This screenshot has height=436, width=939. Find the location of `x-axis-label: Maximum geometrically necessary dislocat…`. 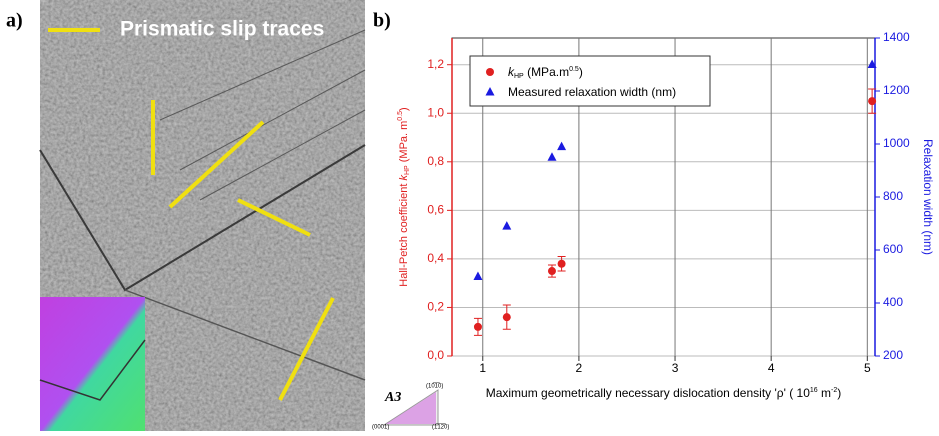

x-axis-label: Maximum geometrically necessary dislocat… is located at coordinates (664, 393).